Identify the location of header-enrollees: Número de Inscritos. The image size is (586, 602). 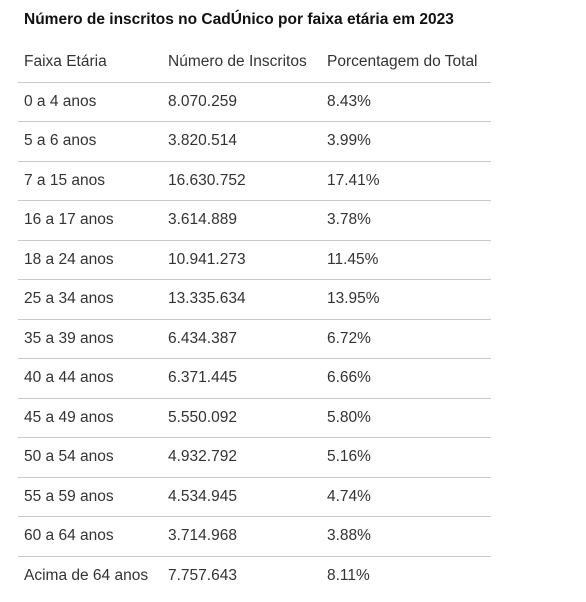
(241, 62).